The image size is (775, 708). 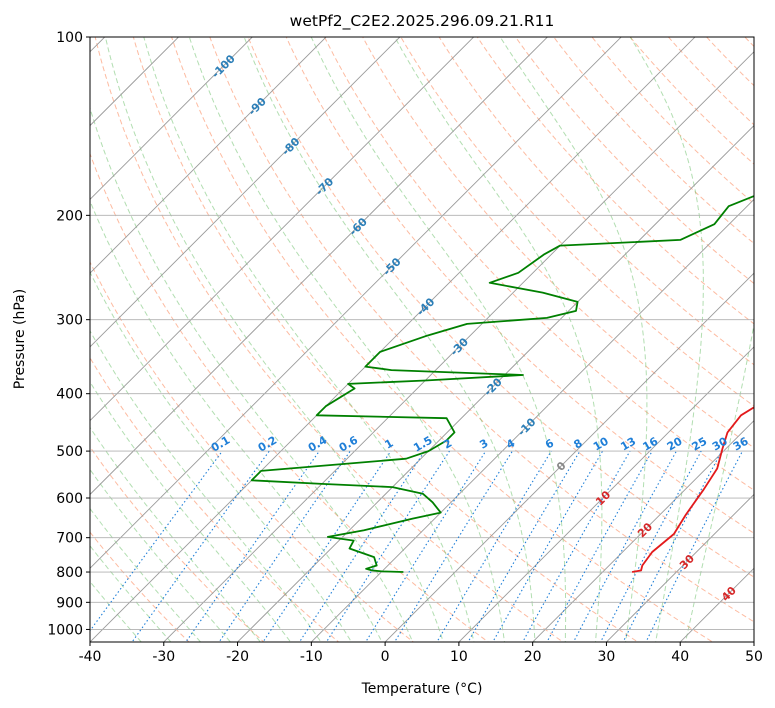 What do you see at coordinates (311, 657) in the screenshot?
I see `x-tick-label: -10` at bounding box center [311, 657].